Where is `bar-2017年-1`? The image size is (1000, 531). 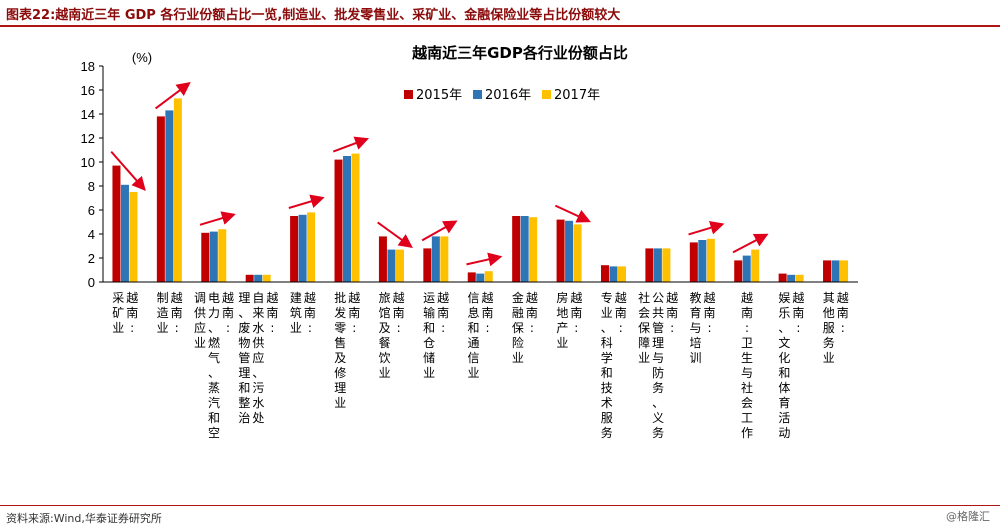
bar-2017年-1 is located at coordinates (177, 190).